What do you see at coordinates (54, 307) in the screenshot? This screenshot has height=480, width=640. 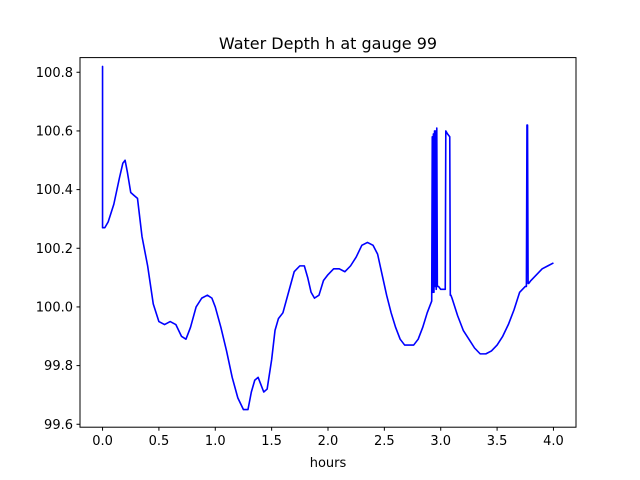 I see `y-tick-label: 100.0` at bounding box center [54, 307].